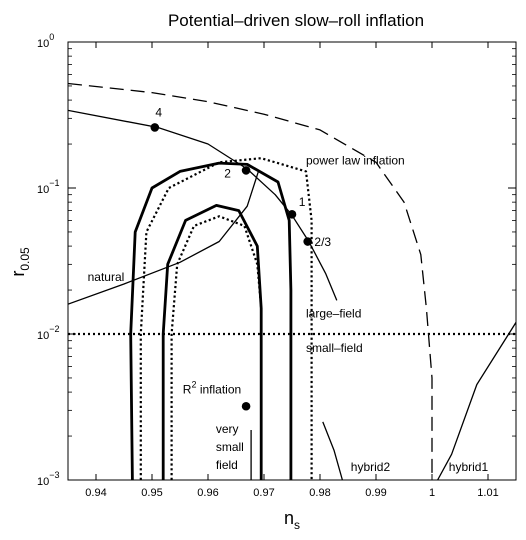 Image resolution: width=526 pixels, height=540 pixels. Describe the element at coordinates (48, 333) in the screenshot. I see `y-tick-label: 10⁻²` at that location.